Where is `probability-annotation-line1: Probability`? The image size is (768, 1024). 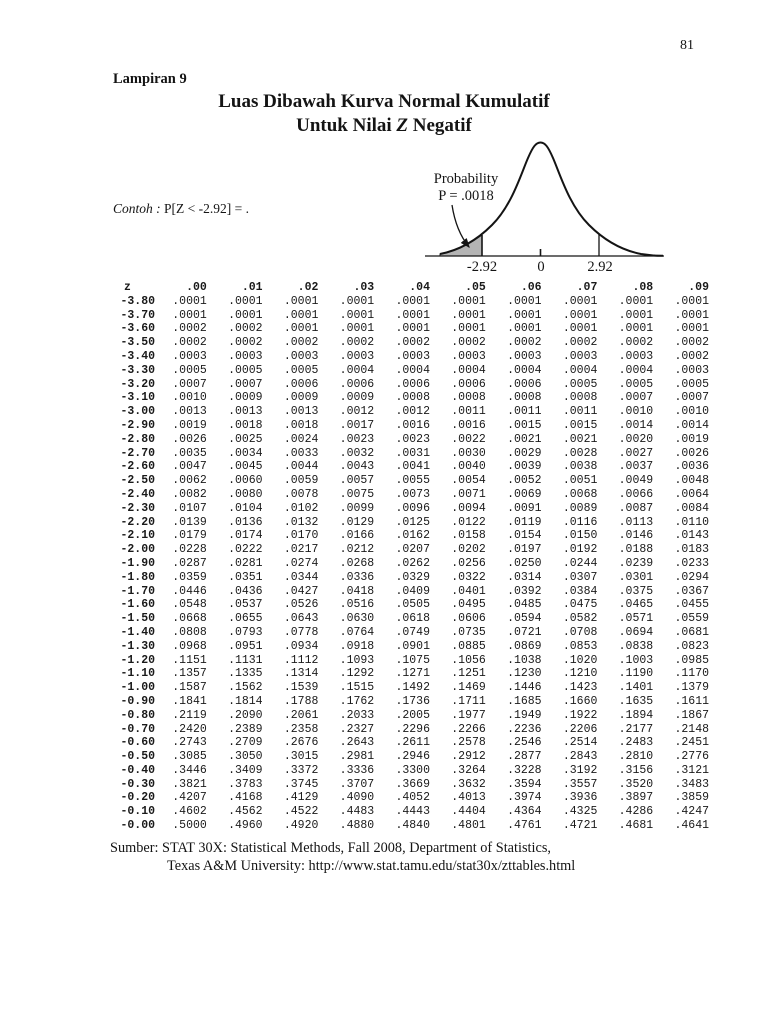 probability-annotation-line1: Probability is located at coordinates (466, 179).